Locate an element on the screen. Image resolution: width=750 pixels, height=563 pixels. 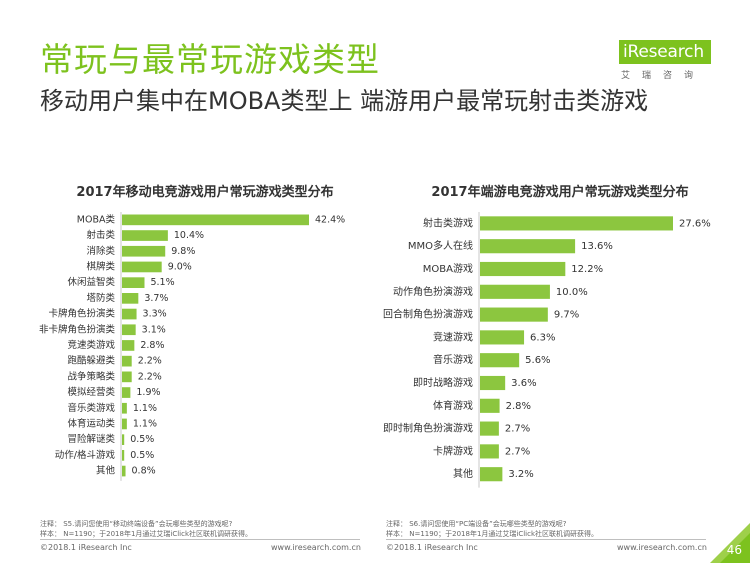
pc-chart-category-label: 竞速游戏 is located at coordinates (453, 336).